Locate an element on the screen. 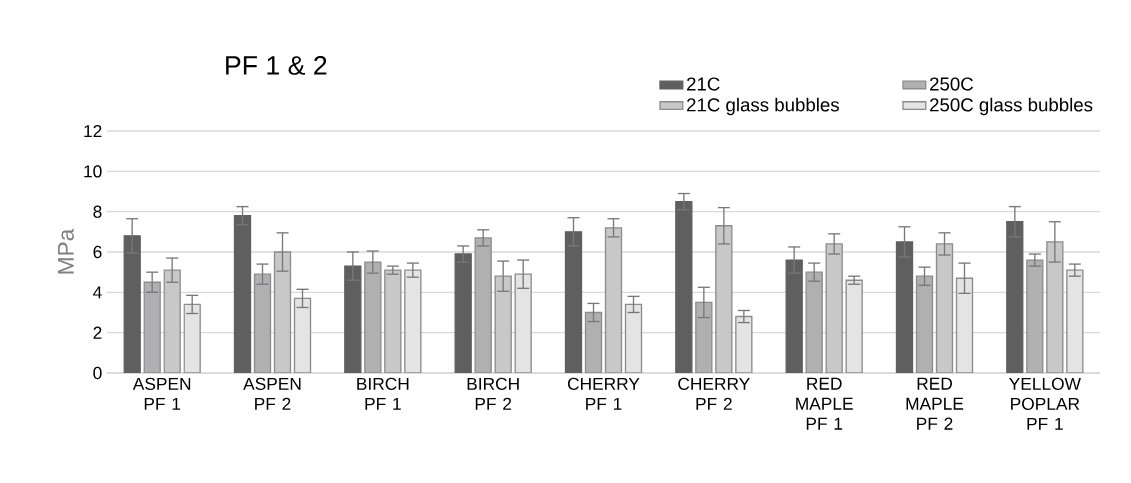 The width and height of the screenshot is (1131, 483). x-tick-label: BIRCH PF 1 is located at coordinates (383, 393).